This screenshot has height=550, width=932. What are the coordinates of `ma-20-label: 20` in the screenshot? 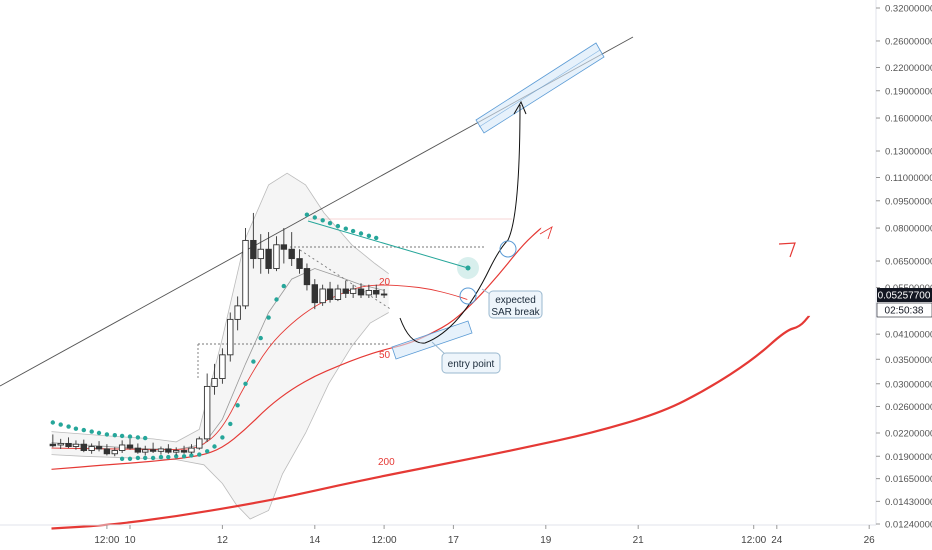 It's located at (385, 282).